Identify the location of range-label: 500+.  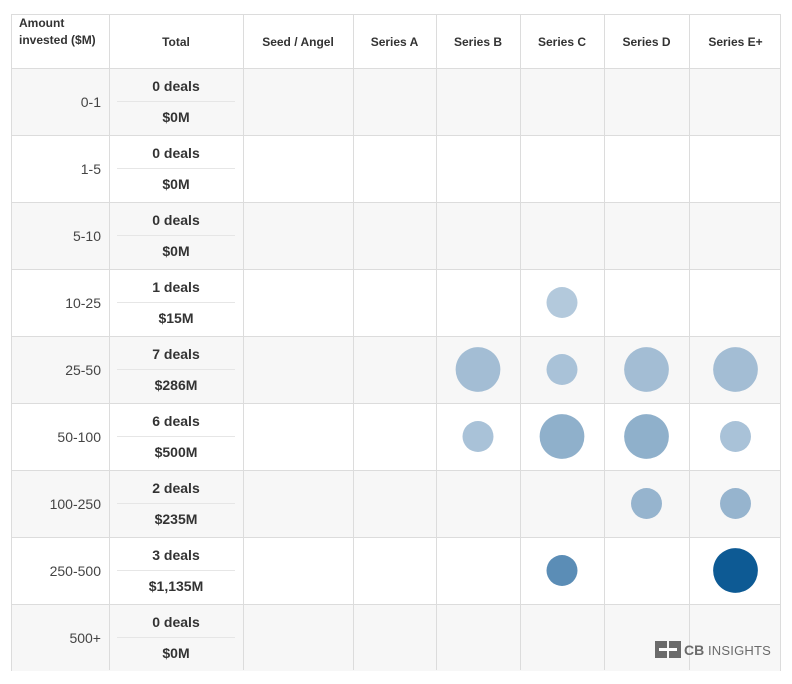
(85, 637).